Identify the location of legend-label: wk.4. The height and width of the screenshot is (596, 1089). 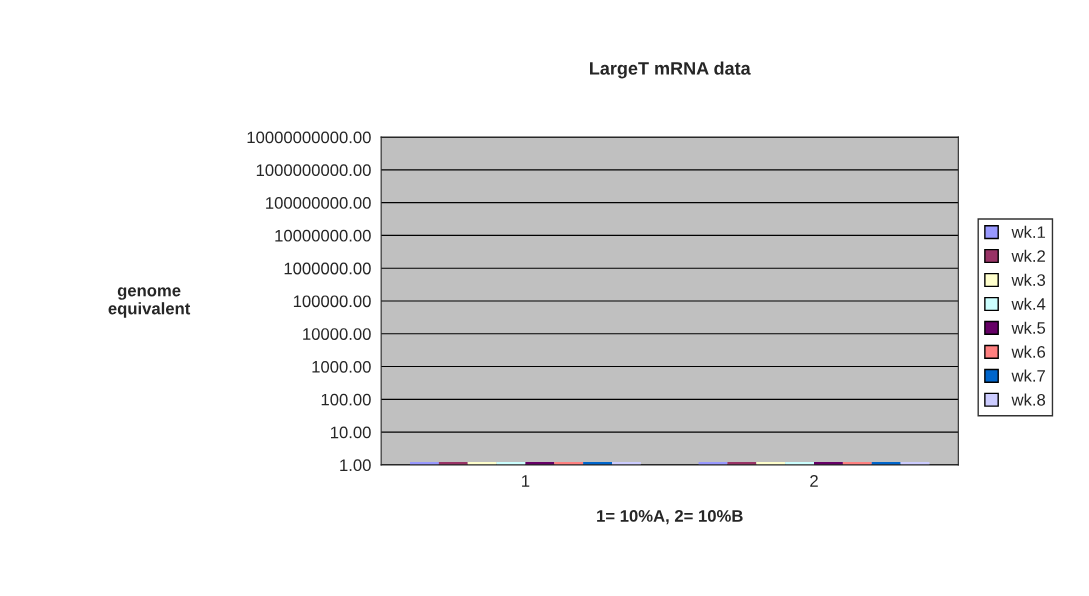
(1028, 303).